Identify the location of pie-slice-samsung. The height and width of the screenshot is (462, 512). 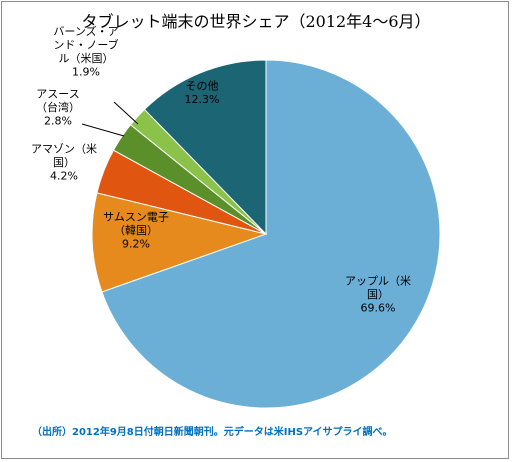
(179, 242).